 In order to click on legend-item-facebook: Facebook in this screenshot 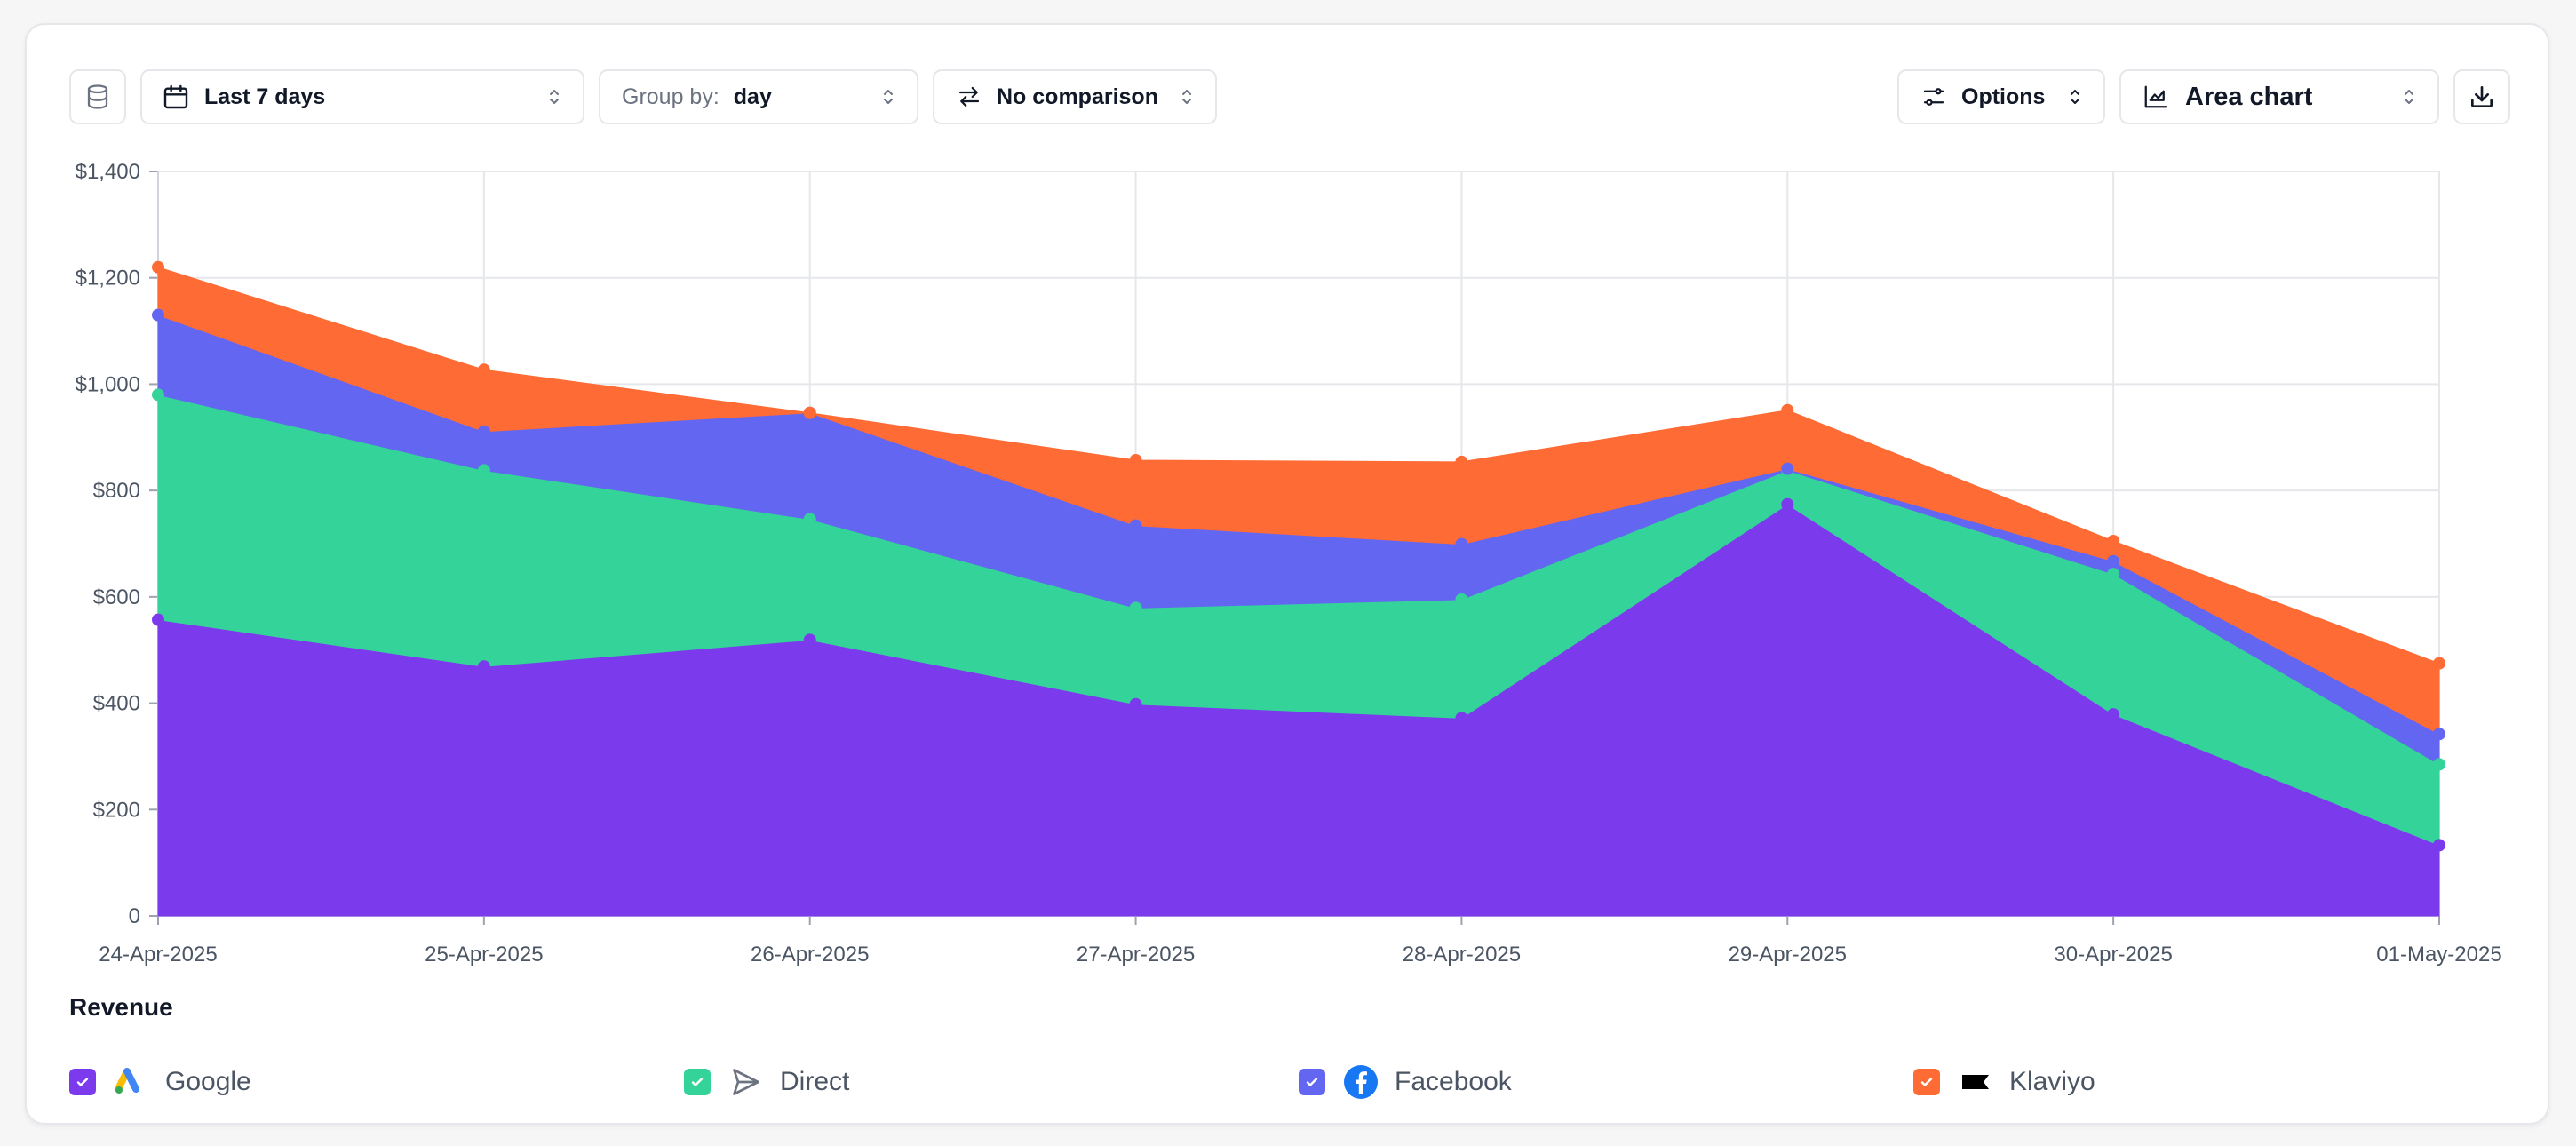, I will do `click(1405, 1082)`.